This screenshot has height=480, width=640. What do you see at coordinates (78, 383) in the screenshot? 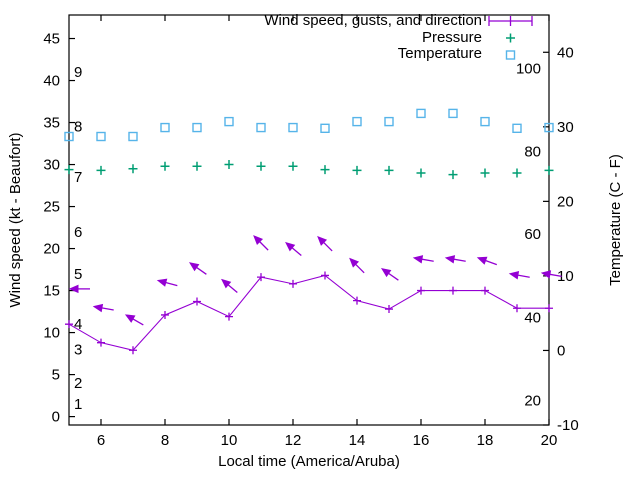
I see `beaufort-scale-label: 2` at bounding box center [78, 383].